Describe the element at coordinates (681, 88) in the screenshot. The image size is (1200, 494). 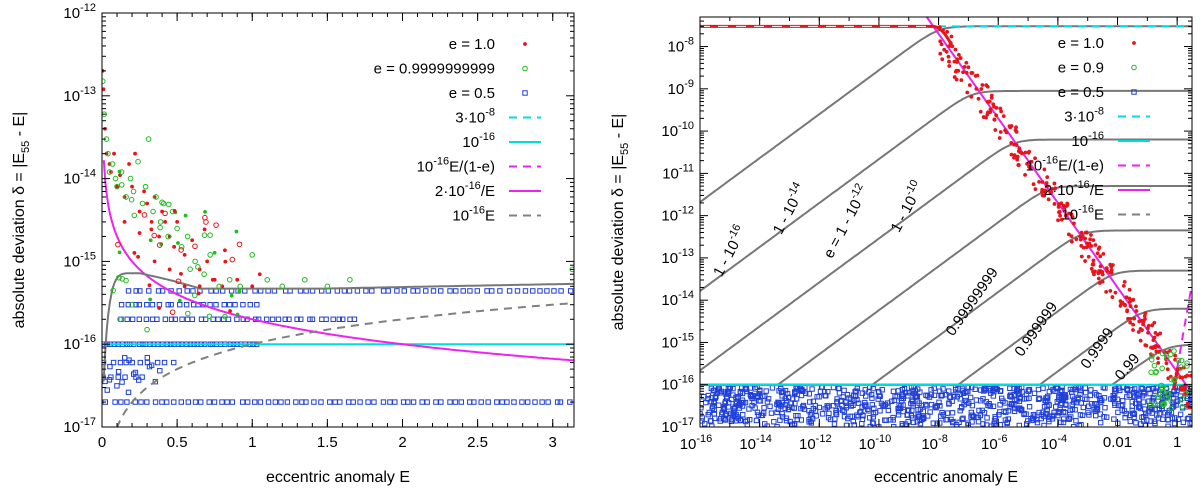
I see `y-tick-label: 10-9​` at that location.